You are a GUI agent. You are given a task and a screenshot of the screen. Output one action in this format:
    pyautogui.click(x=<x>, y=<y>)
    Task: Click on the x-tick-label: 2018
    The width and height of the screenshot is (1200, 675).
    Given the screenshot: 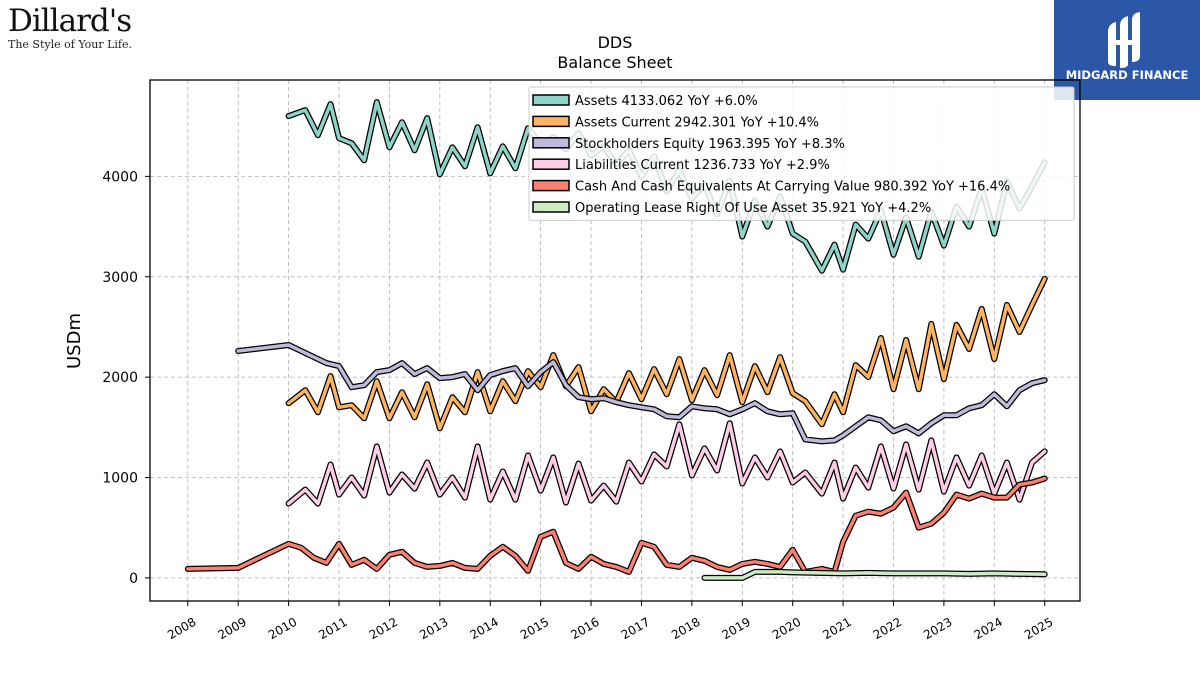 What is the action you would take?
    pyautogui.click(x=685, y=628)
    